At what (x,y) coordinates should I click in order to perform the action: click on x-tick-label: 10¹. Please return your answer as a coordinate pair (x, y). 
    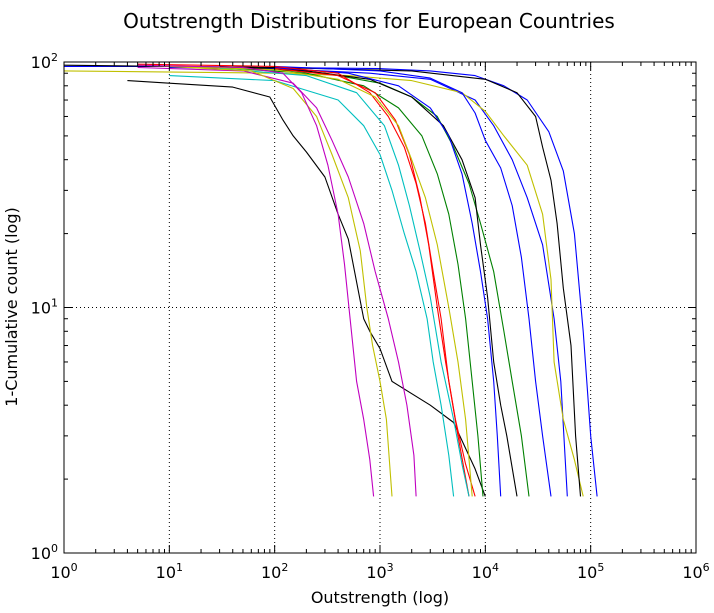
    Looking at the image, I should click on (169, 571).